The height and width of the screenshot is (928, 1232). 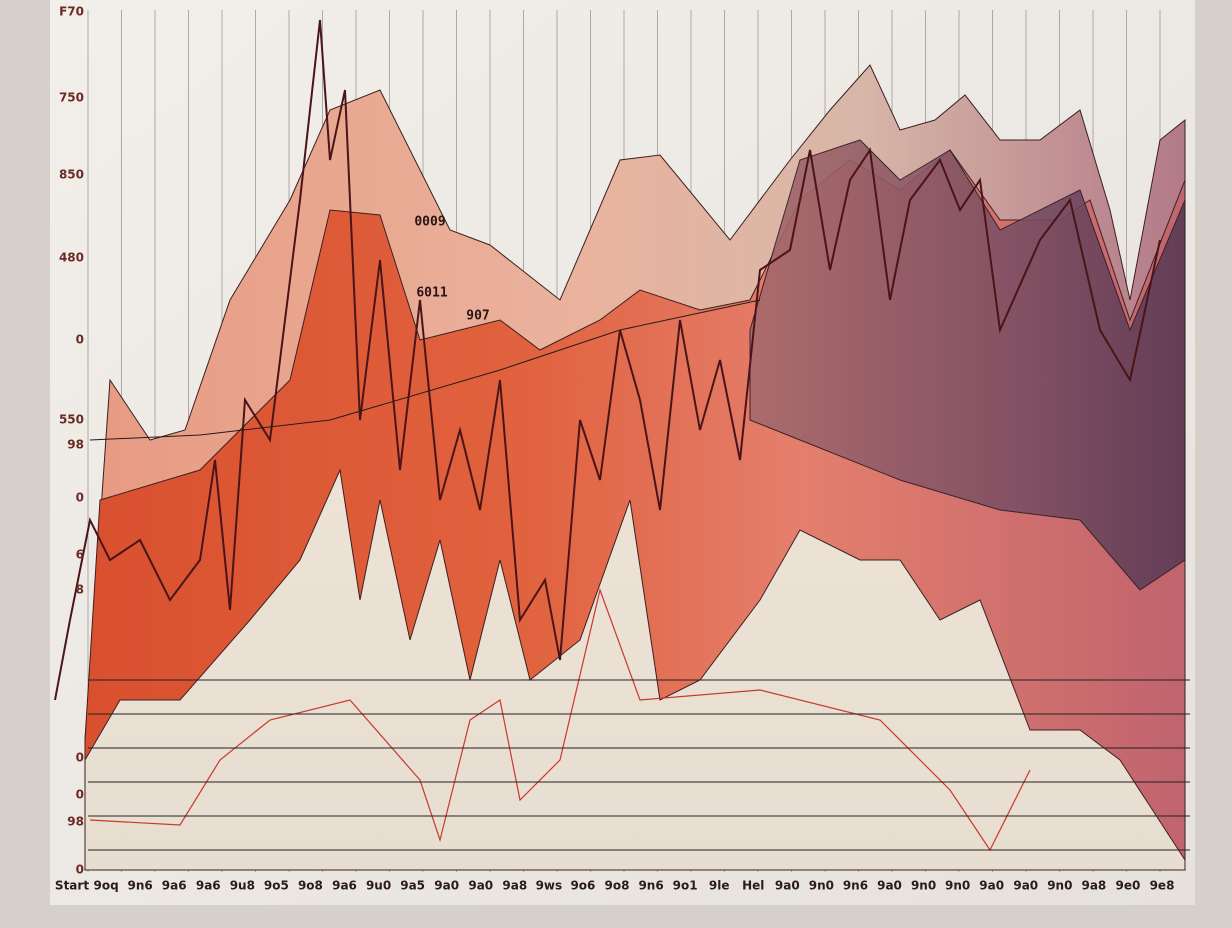 I want to click on y-label: 480, so click(x=71, y=258).